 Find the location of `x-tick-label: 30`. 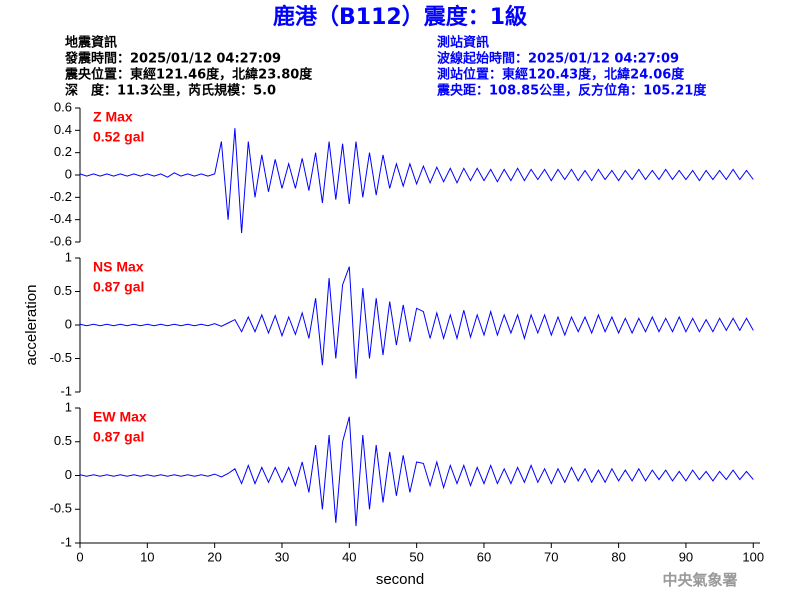

x-tick-label: 30 is located at coordinates (282, 556).